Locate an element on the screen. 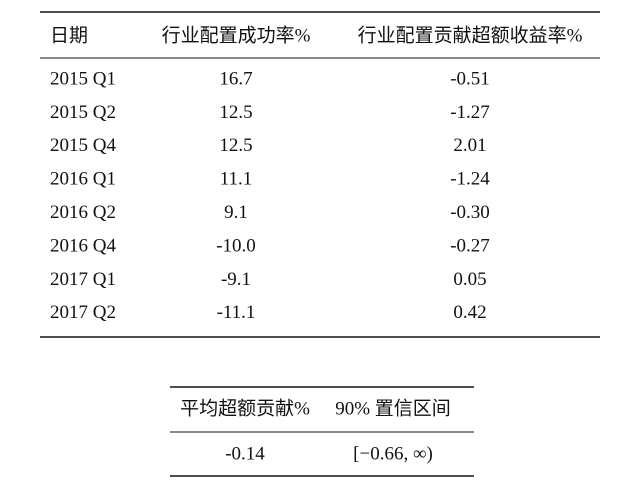  table-cell: [−0.66, ∞) is located at coordinates (393, 453).